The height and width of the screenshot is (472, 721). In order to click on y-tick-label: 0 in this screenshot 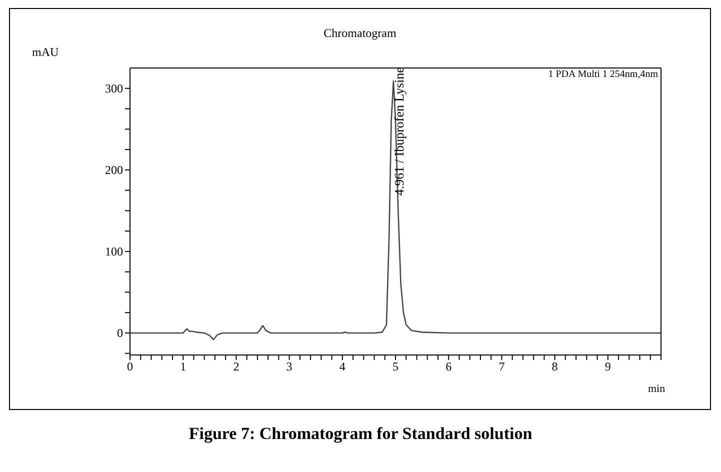, I will do `click(120, 333)`.